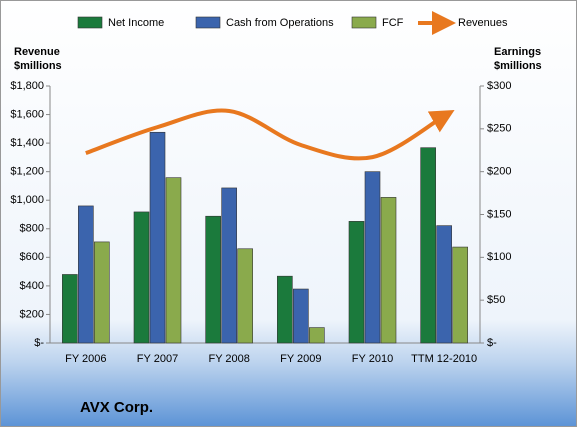 Image resolution: width=577 pixels, height=427 pixels. What do you see at coordinates (27, 143) in the screenshot?
I see `y-tick-label: $1,400` at bounding box center [27, 143].